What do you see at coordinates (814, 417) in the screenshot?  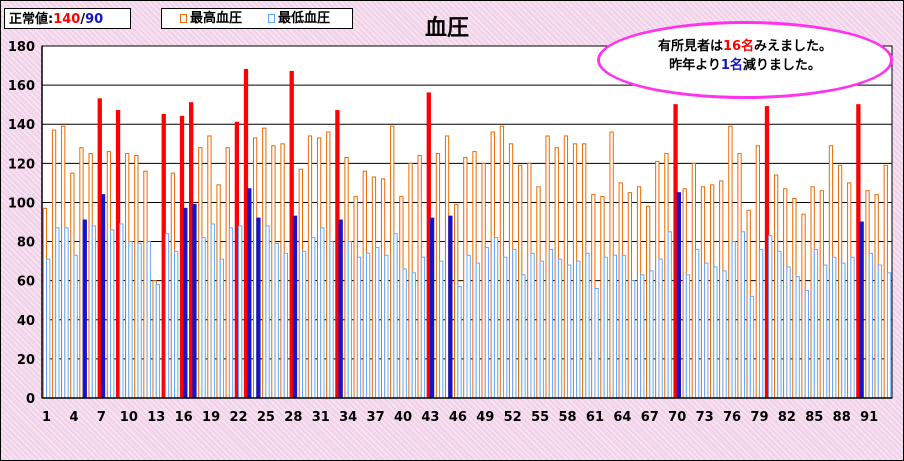 I see `x-tick-label: 85` at bounding box center [814, 417].